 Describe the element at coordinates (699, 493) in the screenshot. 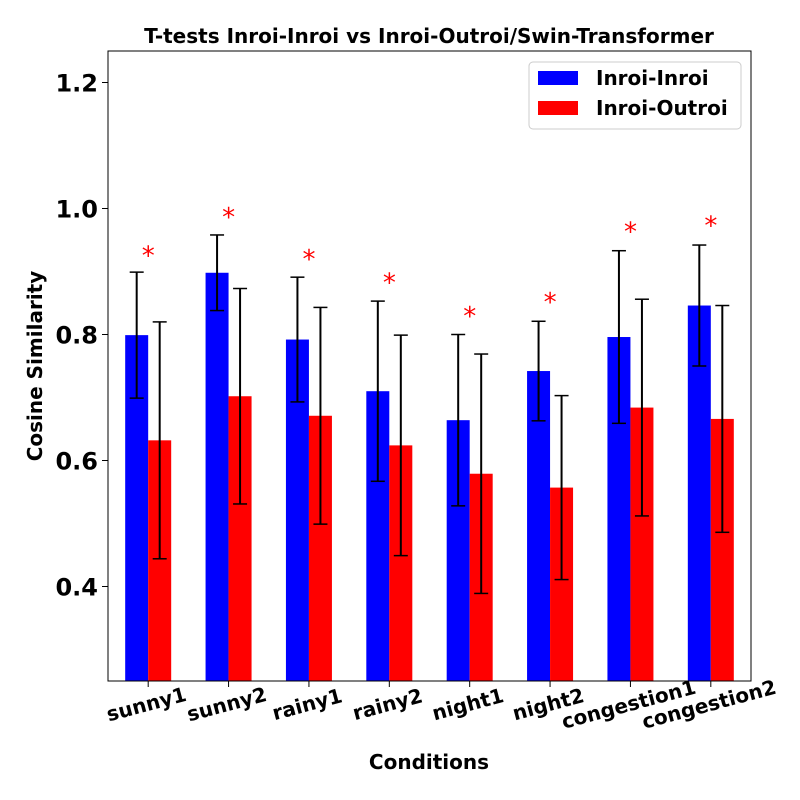

I see `bar-inroi-inroi-congestion2` at that location.